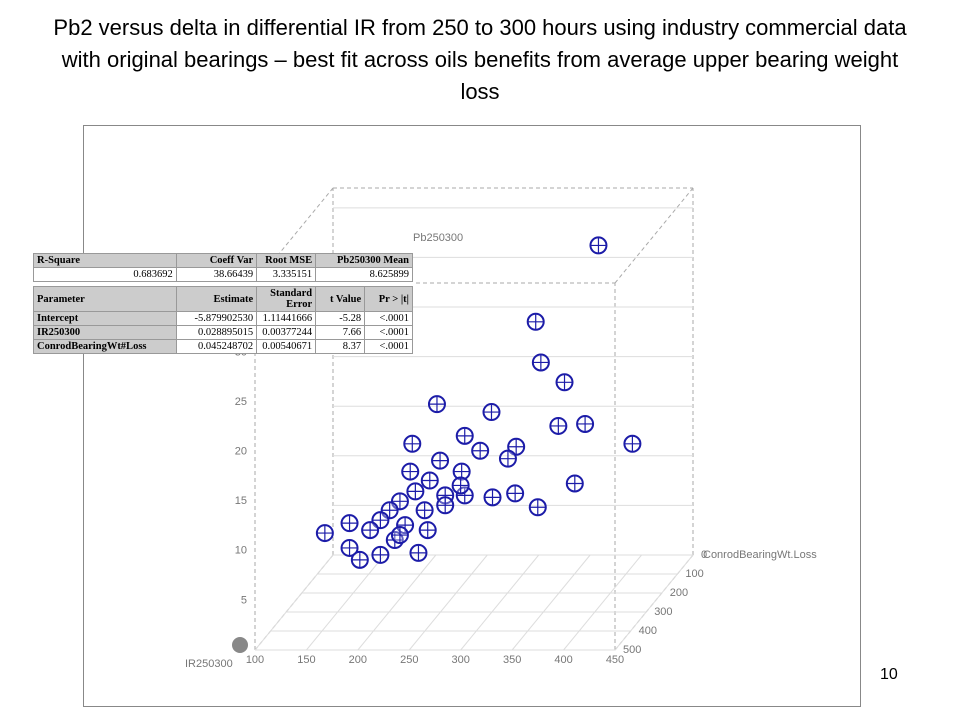  What do you see at coordinates (461, 660) in the screenshot?
I see `x-tick-label: 300` at bounding box center [461, 660].